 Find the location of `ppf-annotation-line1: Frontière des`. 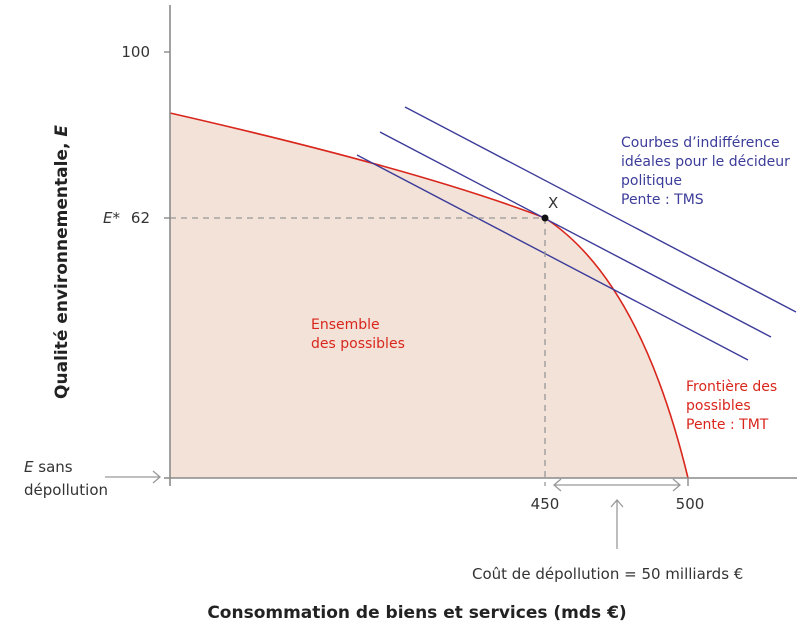

ppf-annotation-line1: Frontière des is located at coordinates (731, 387).